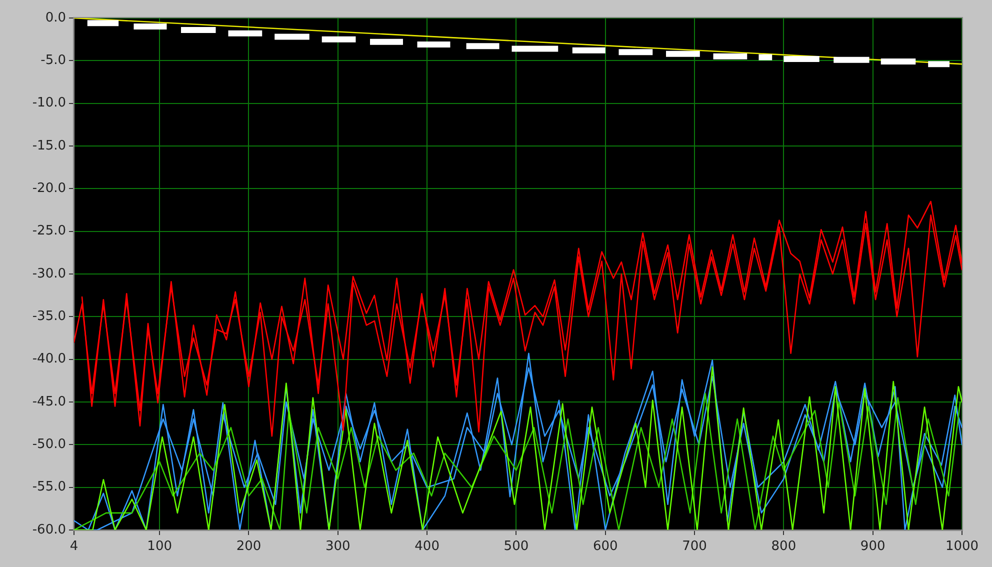 The width and height of the screenshot is (992, 567). What do you see at coordinates (337, 546) in the screenshot?
I see `x-tick-label: 300` at bounding box center [337, 546].